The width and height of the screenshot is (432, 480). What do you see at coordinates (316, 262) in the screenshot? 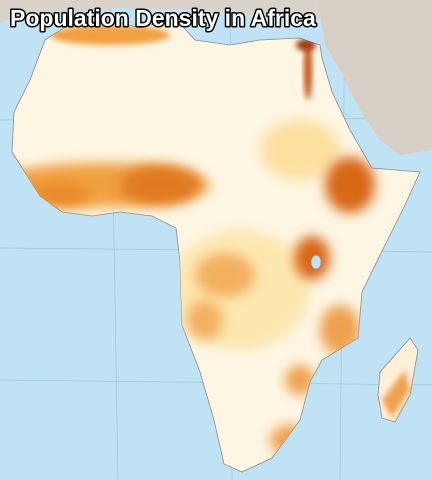
I see `lake-victoria` at bounding box center [316, 262].